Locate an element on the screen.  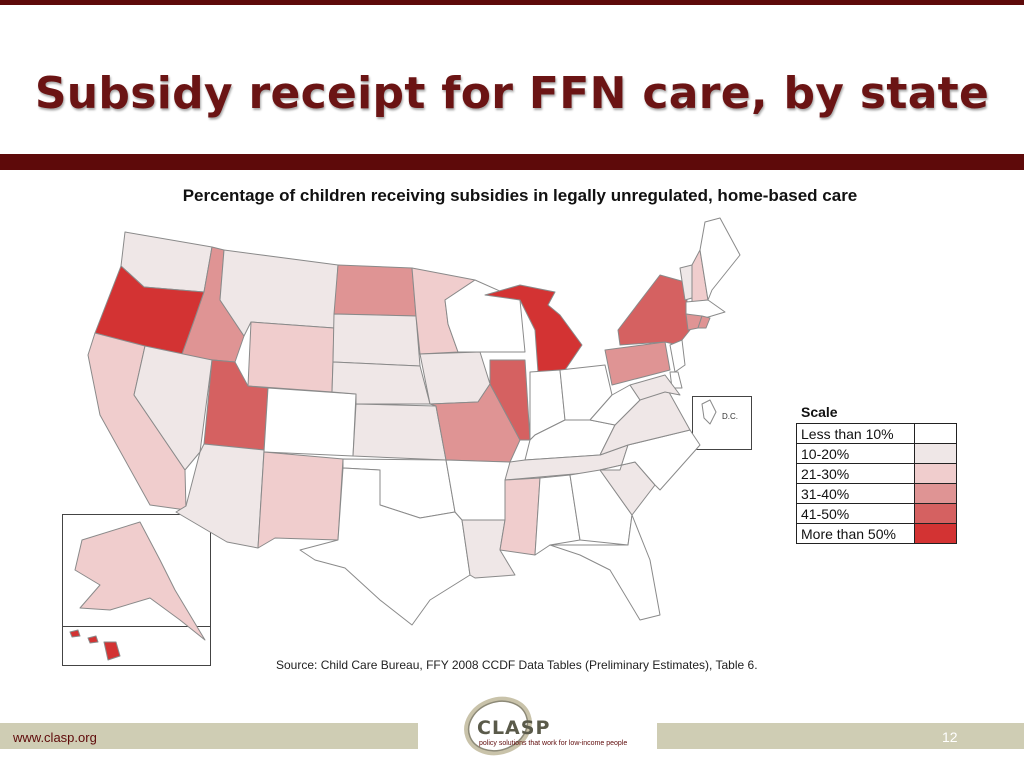
footer-band-left is located at coordinates (209, 736).